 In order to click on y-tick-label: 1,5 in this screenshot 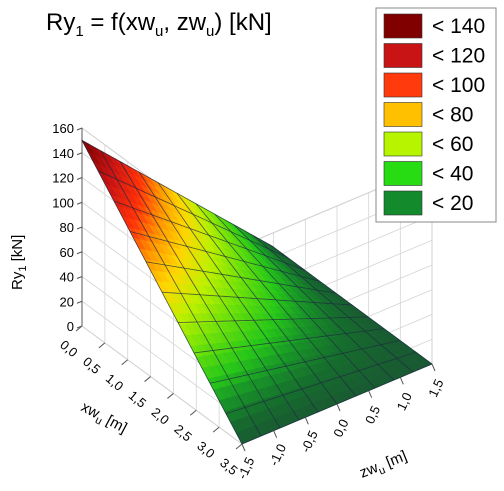, I will do `click(435, 388)`.